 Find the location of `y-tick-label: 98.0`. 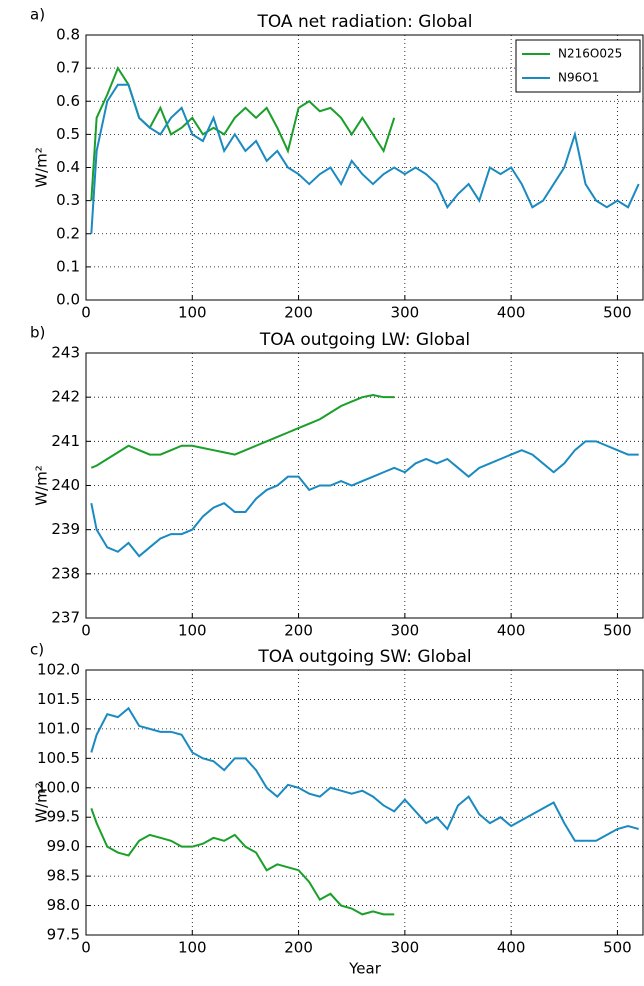

y-tick-label: 98.0 is located at coordinates (63, 905).